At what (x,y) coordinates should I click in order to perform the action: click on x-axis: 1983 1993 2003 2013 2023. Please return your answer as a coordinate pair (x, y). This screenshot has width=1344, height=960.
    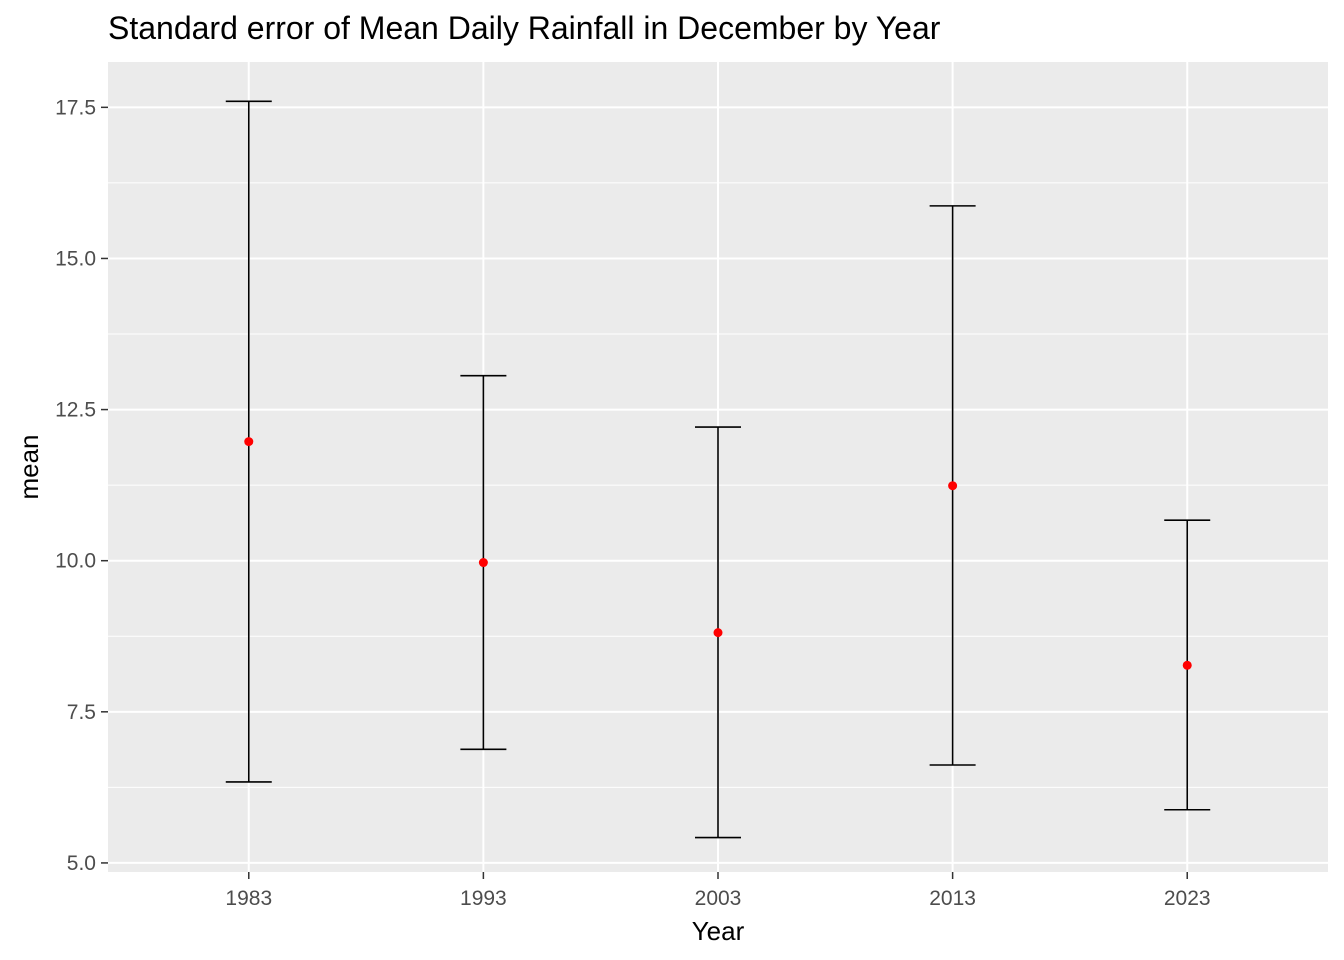
    Looking at the image, I should click on (718, 891).